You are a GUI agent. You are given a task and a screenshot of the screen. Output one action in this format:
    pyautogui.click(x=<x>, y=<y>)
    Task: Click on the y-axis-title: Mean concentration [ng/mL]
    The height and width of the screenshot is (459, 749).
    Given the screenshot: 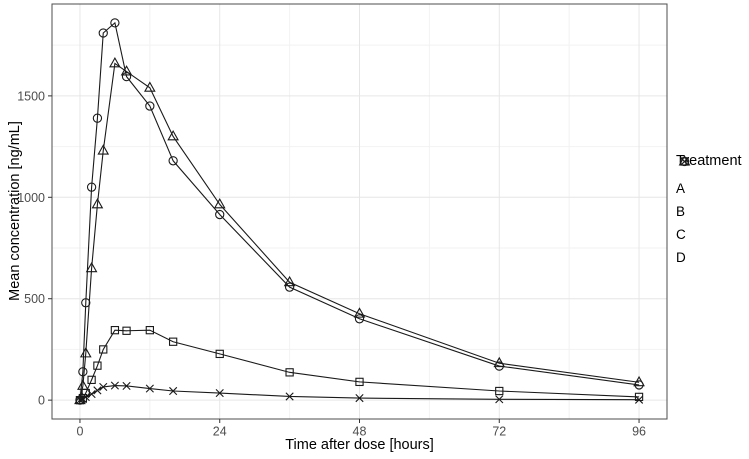 What is the action you would take?
    pyautogui.click(x=15, y=211)
    